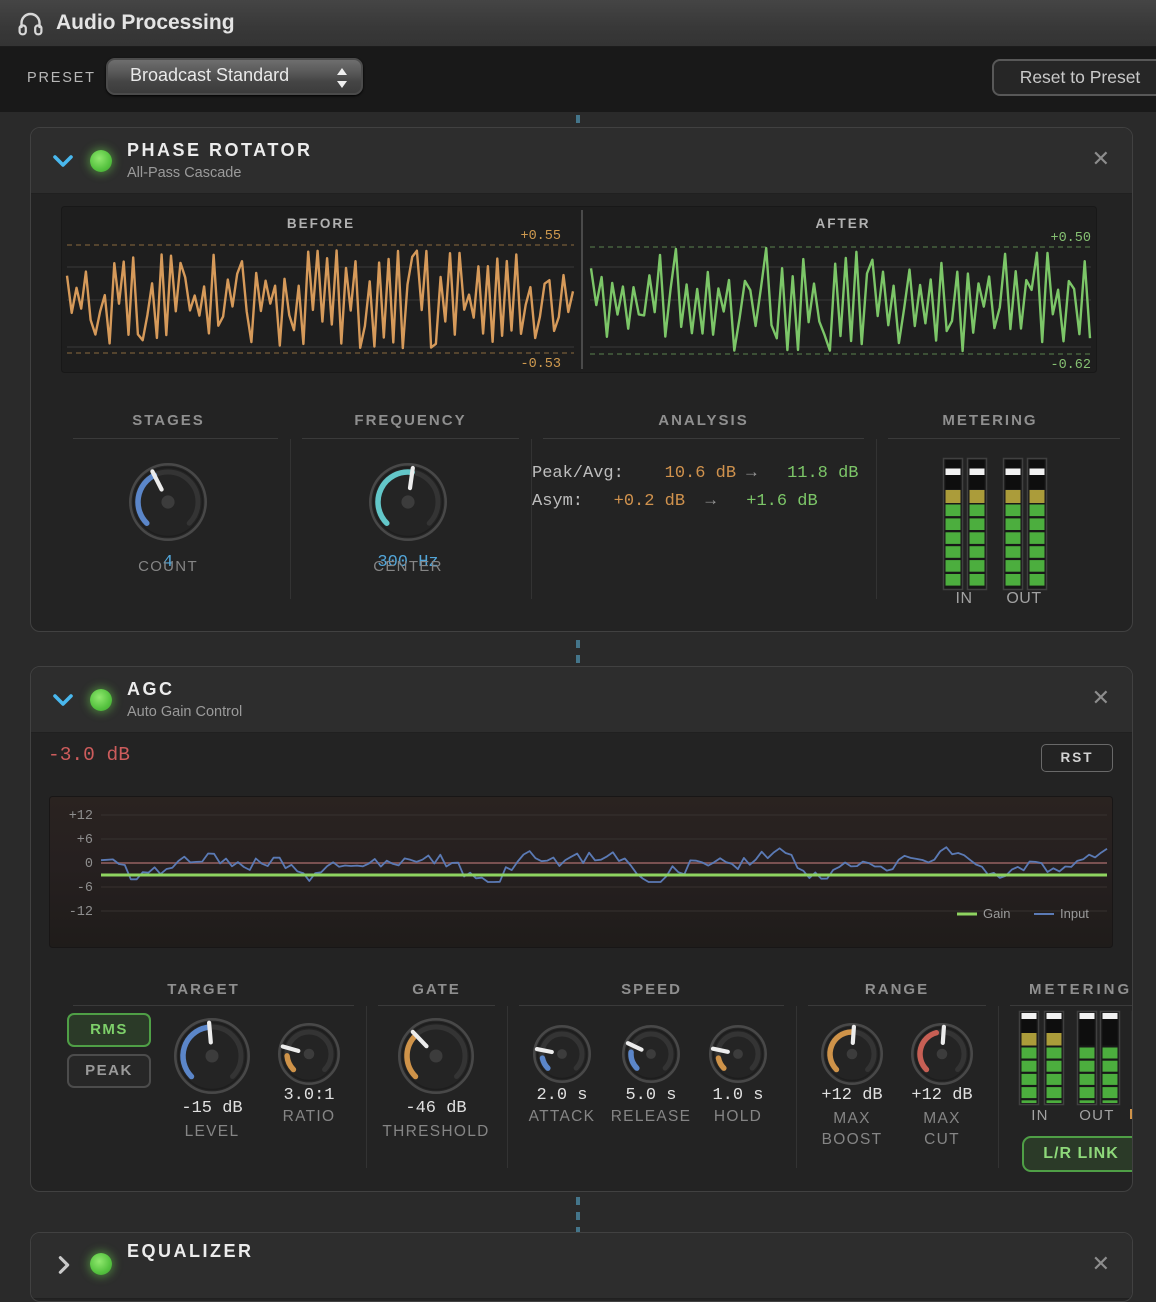 This screenshot has height=1302, width=1156. What do you see at coordinates (540, 364) in the screenshot?
I see `svg-text: -0.53` at bounding box center [540, 364].